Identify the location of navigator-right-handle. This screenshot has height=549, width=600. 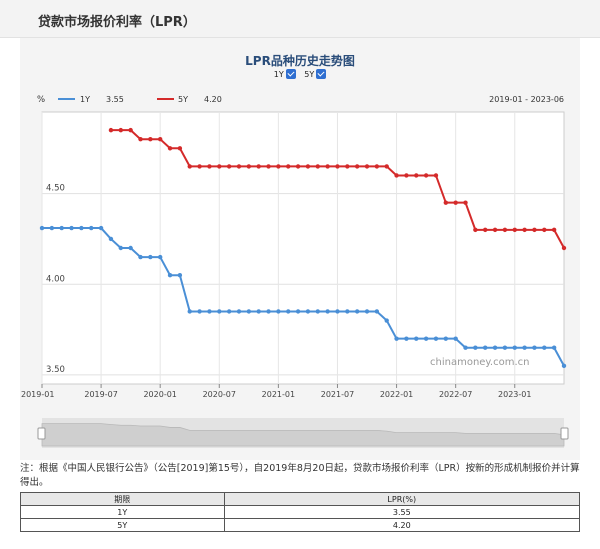
(564, 433).